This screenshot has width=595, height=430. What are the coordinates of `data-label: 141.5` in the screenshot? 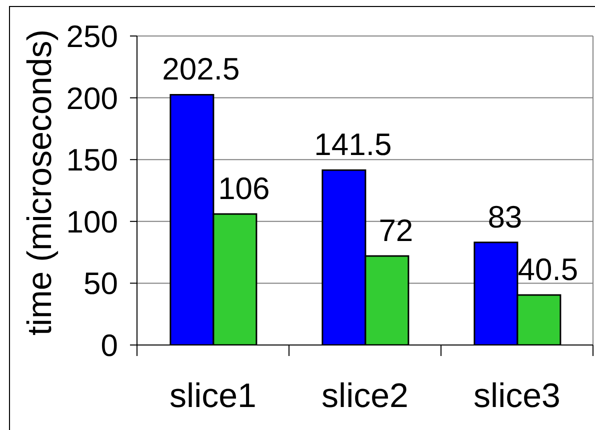 It's located at (353, 144).